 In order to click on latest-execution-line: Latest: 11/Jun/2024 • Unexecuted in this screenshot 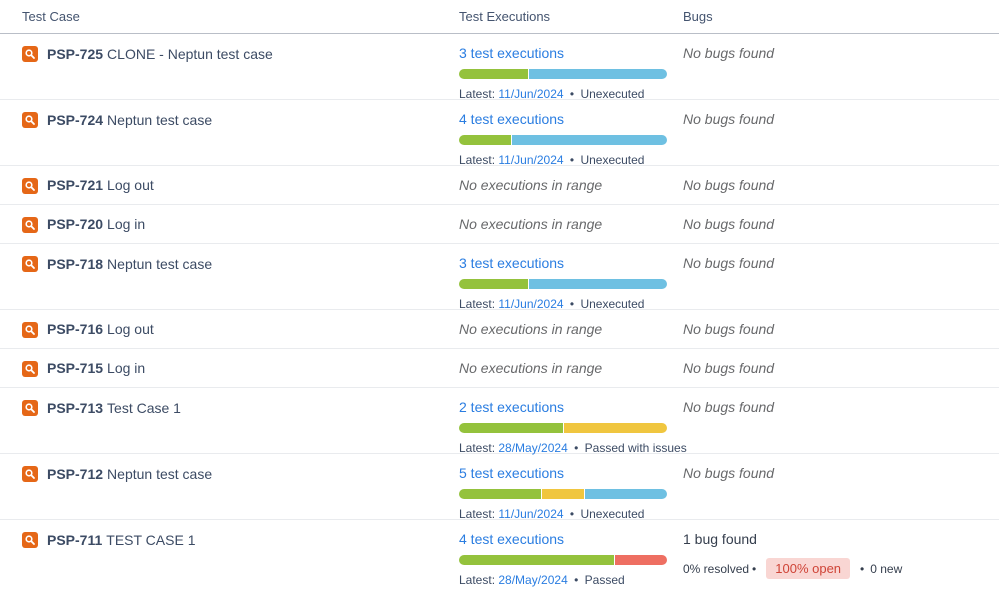, I will do `click(563, 94)`.